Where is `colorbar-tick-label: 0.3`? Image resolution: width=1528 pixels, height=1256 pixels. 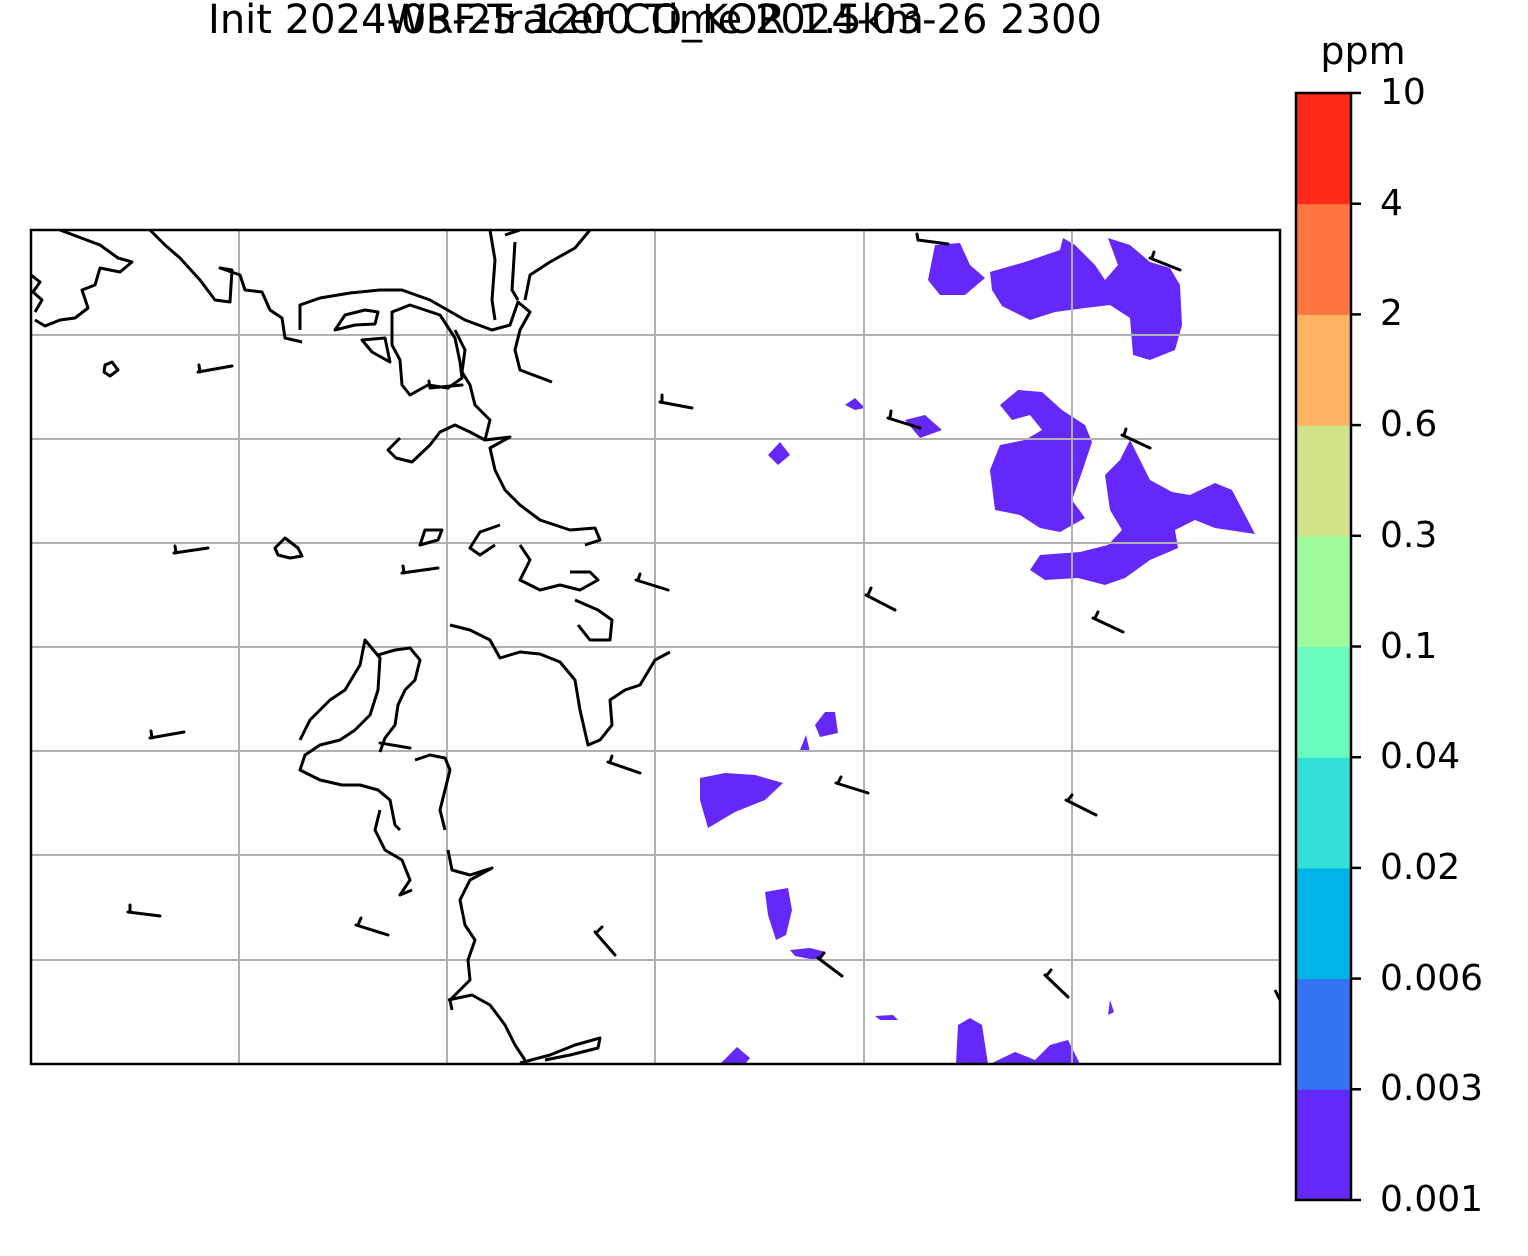 colorbar-tick-label: 0.3 is located at coordinates (1409, 535).